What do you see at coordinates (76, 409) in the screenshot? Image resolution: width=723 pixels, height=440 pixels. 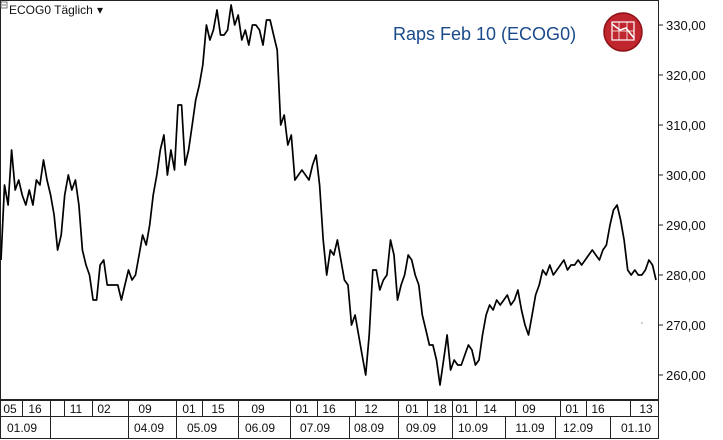 I see `x-day-label: 11` at bounding box center [76, 409].